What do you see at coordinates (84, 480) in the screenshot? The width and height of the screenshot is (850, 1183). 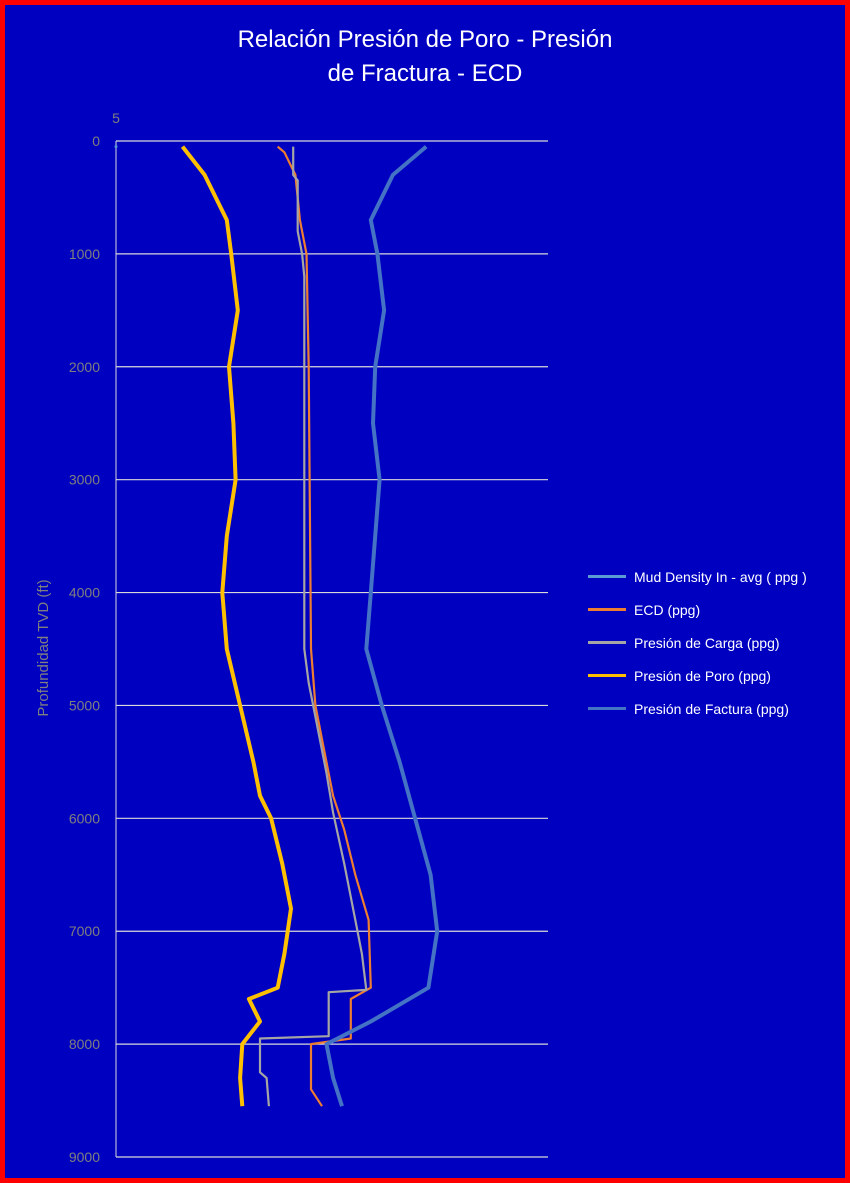 I see `y-tick-label: 3000` at bounding box center [84, 480].